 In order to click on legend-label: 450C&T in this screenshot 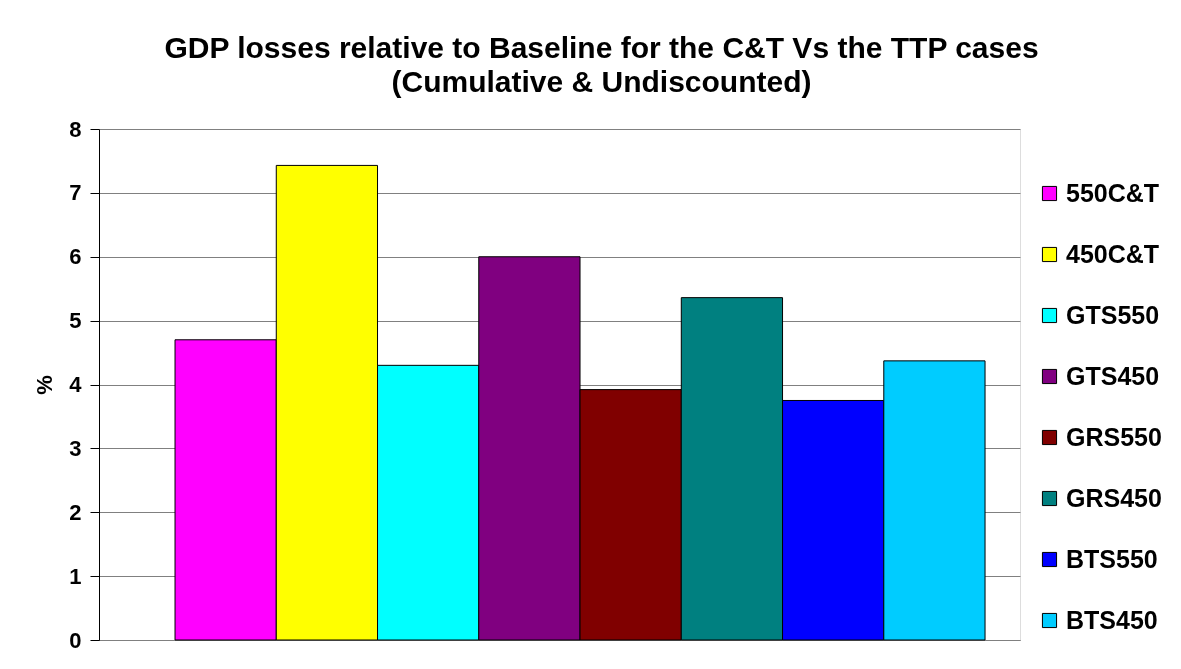, I will do `click(1113, 253)`.